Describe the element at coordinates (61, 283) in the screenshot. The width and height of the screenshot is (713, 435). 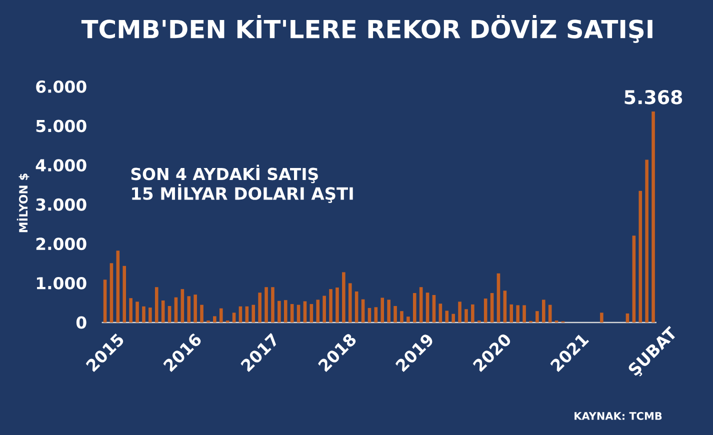
I see `y-tick-label: 1.000` at that location.